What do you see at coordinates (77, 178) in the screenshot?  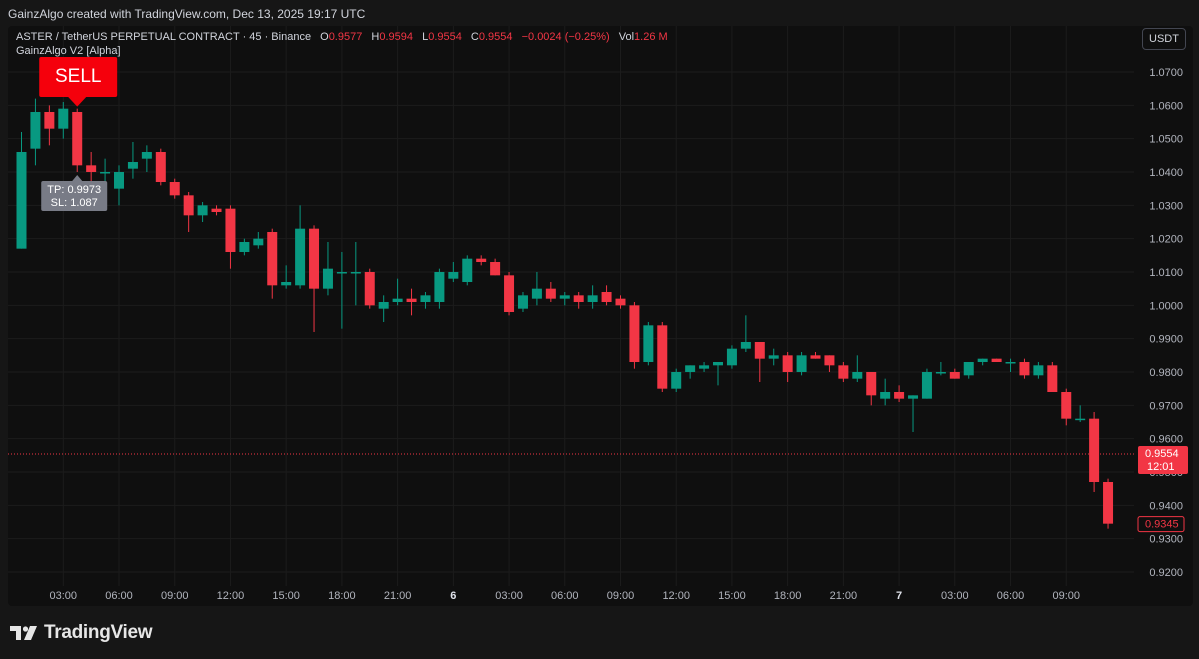 I see `tp-sl-pointer` at bounding box center [77, 178].